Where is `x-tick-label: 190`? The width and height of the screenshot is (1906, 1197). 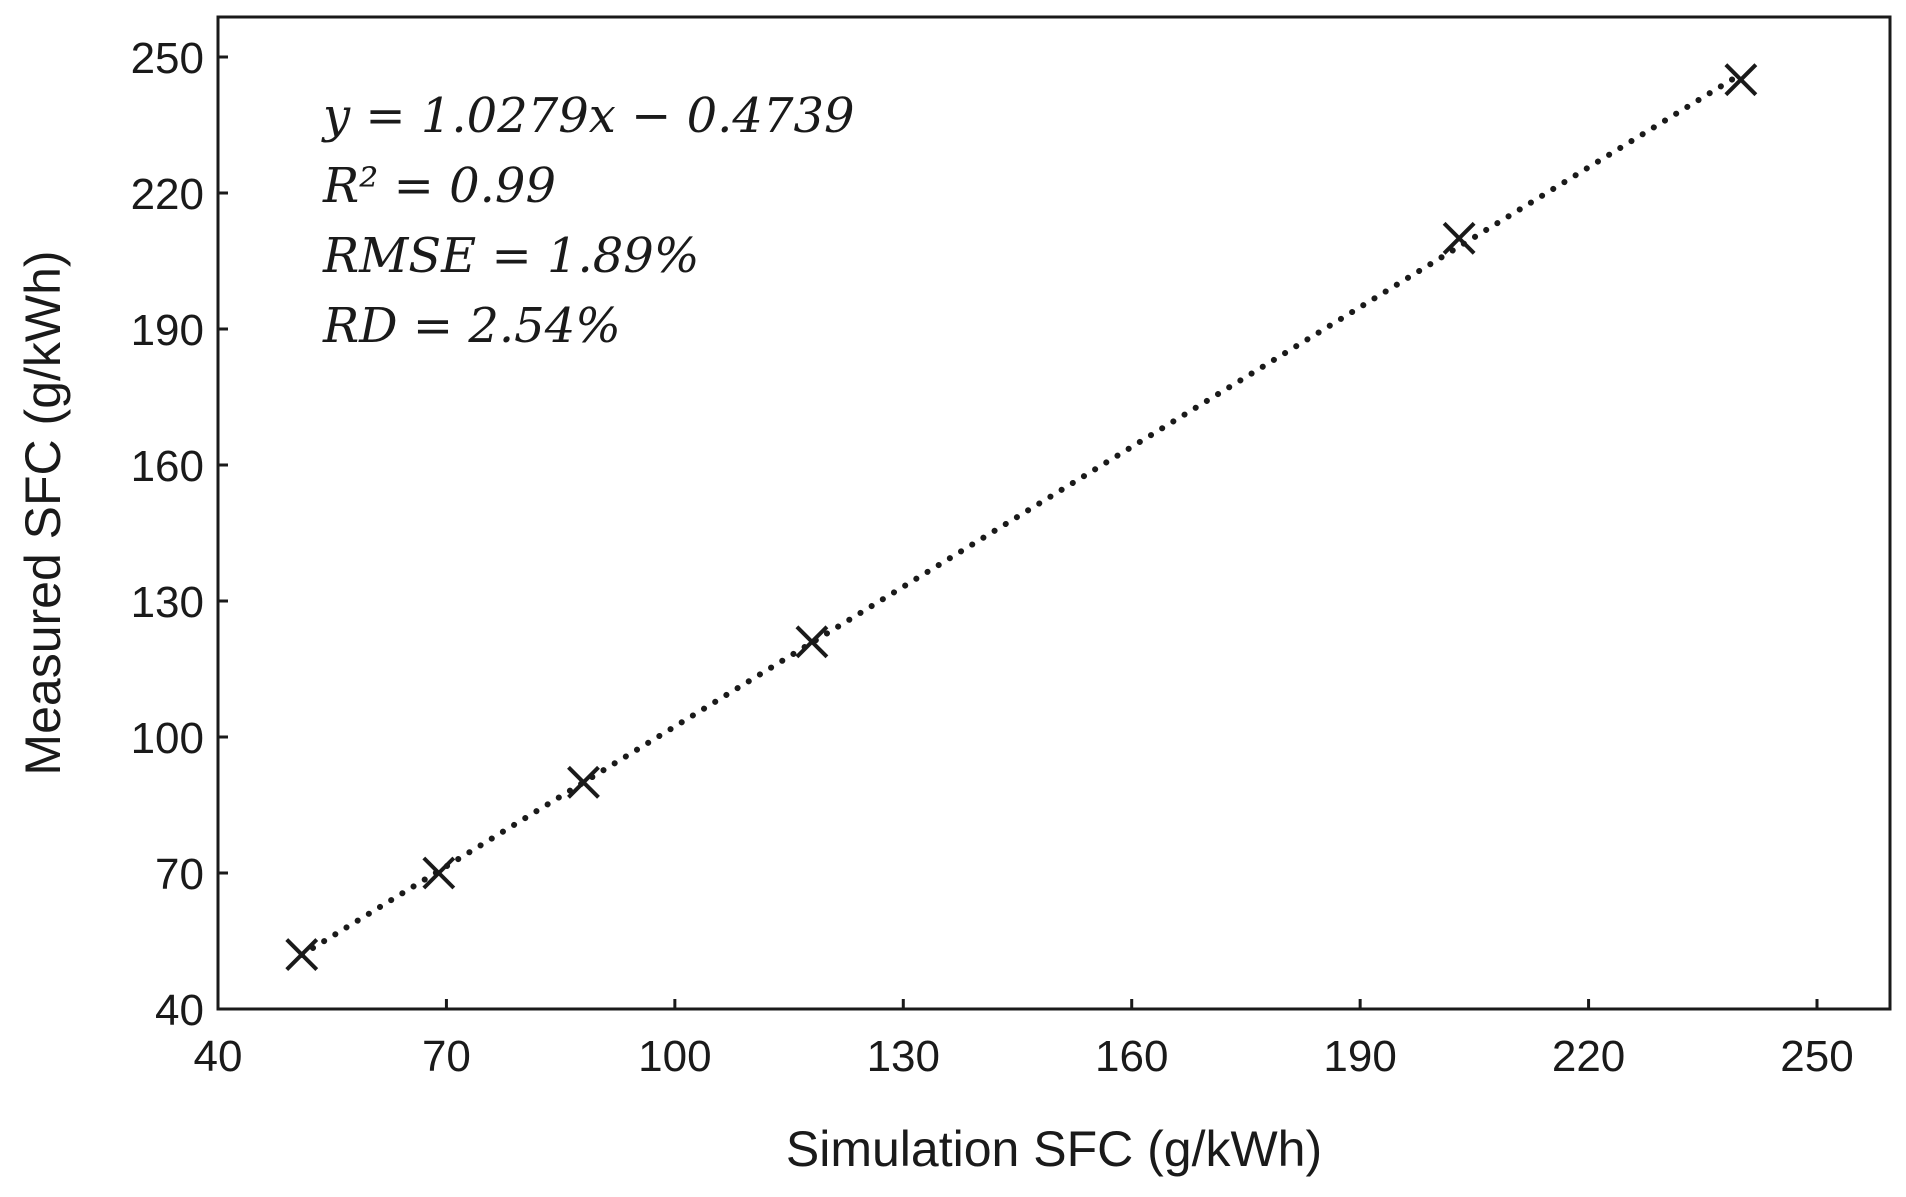
x-tick-label: 190 is located at coordinates (1359, 1056).